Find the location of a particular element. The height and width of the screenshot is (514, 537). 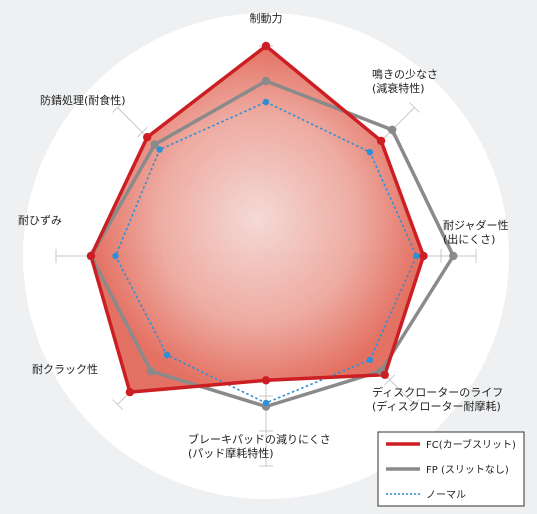

axis-label-2-line-0: 耐ジャダー性 is located at coordinates (475, 225).